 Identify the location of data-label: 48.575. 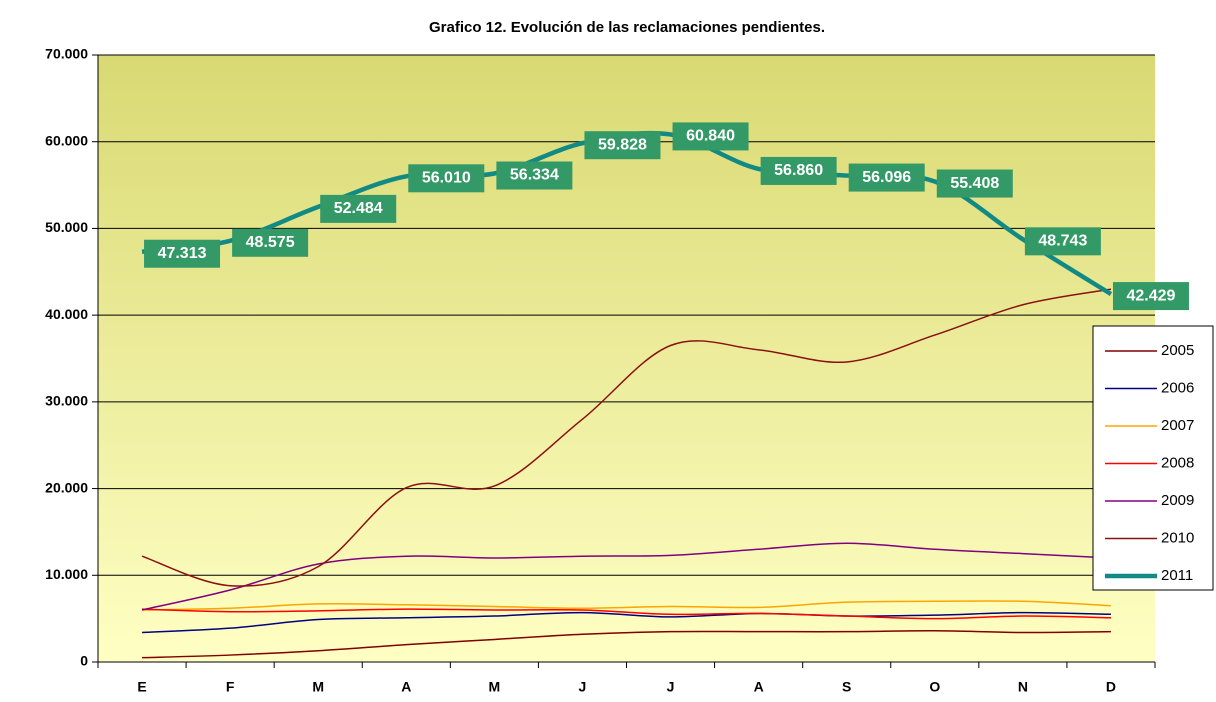
(270, 242).